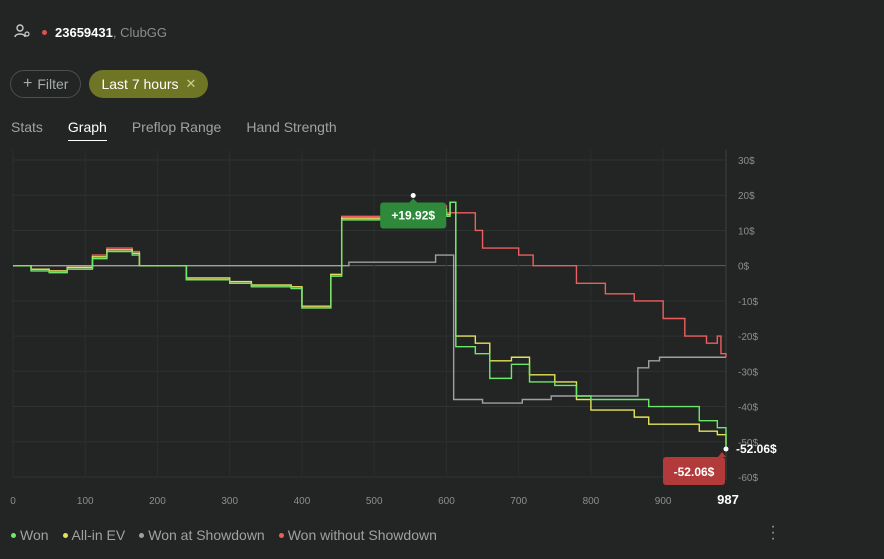  What do you see at coordinates (374, 501) in the screenshot?
I see `x-tick-label: 500` at bounding box center [374, 501].